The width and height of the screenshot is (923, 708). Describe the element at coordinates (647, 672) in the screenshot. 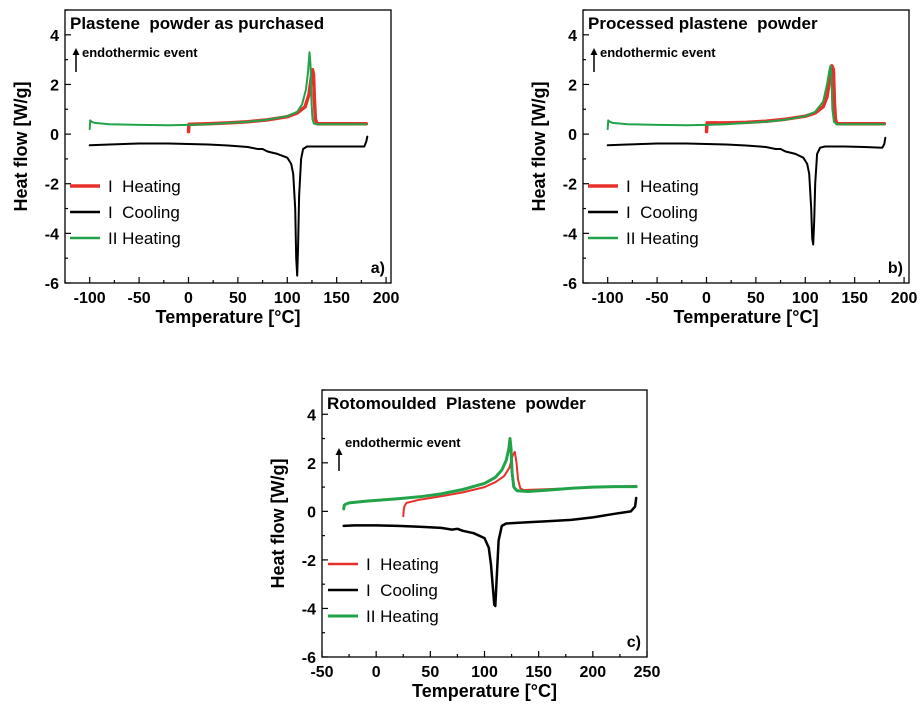

I see `x-tick-label: 250` at that location.